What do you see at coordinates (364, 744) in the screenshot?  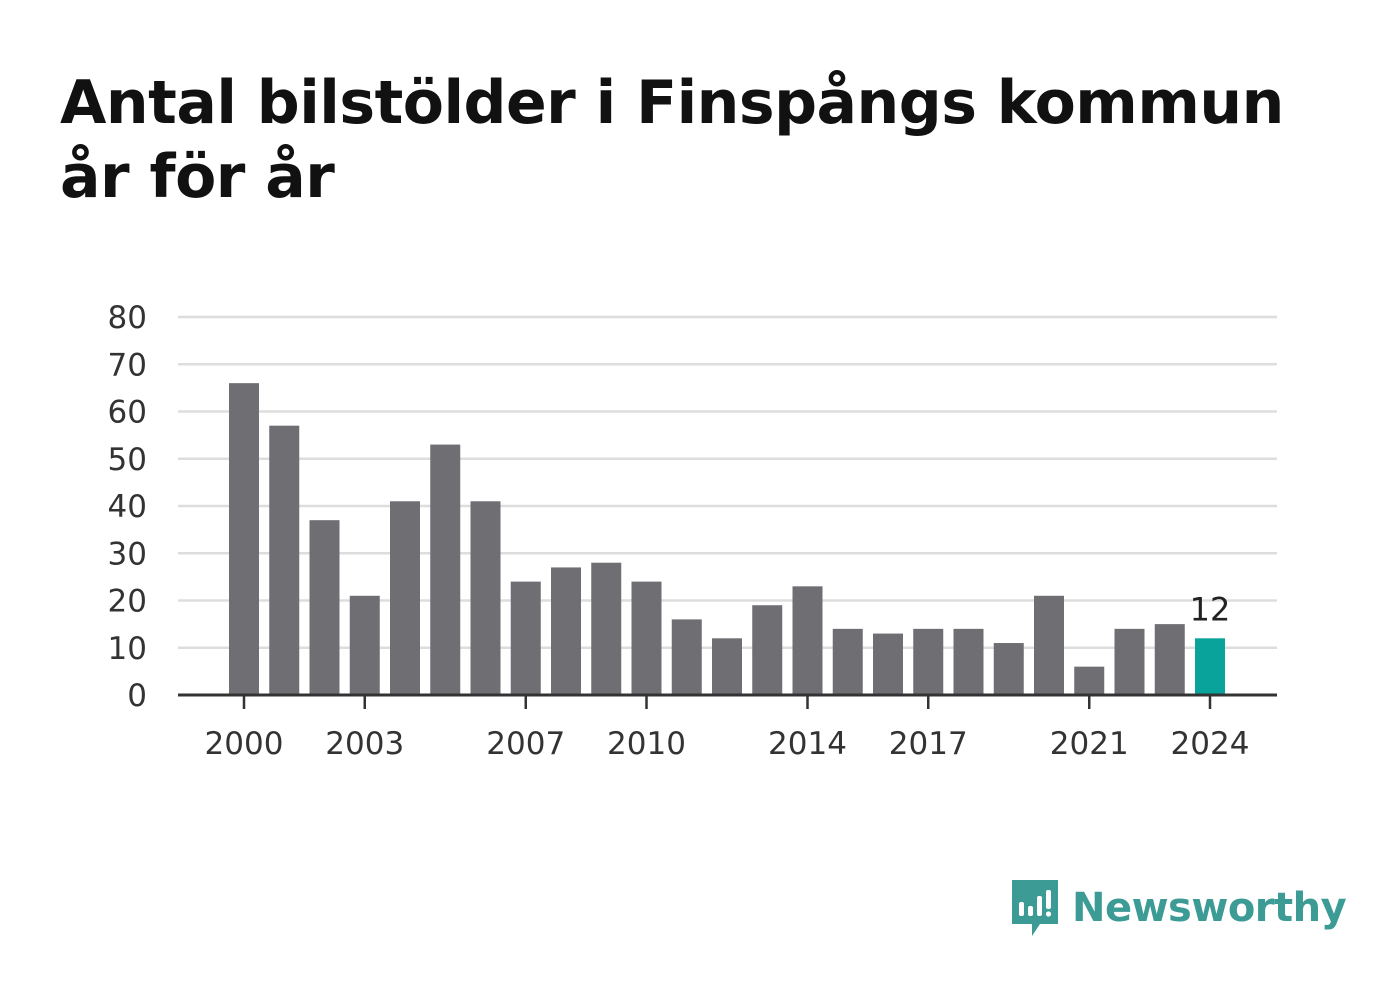 I see `x-tick-label-2003: 2003` at bounding box center [364, 744].